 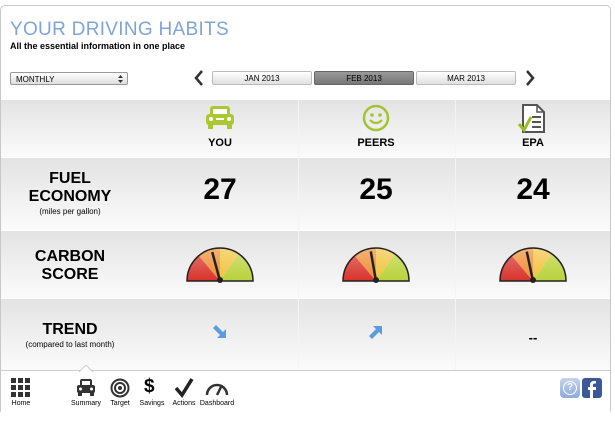 What do you see at coordinates (21, 388) in the screenshot?
I see `home-icon` at bounding box center [21, 388].